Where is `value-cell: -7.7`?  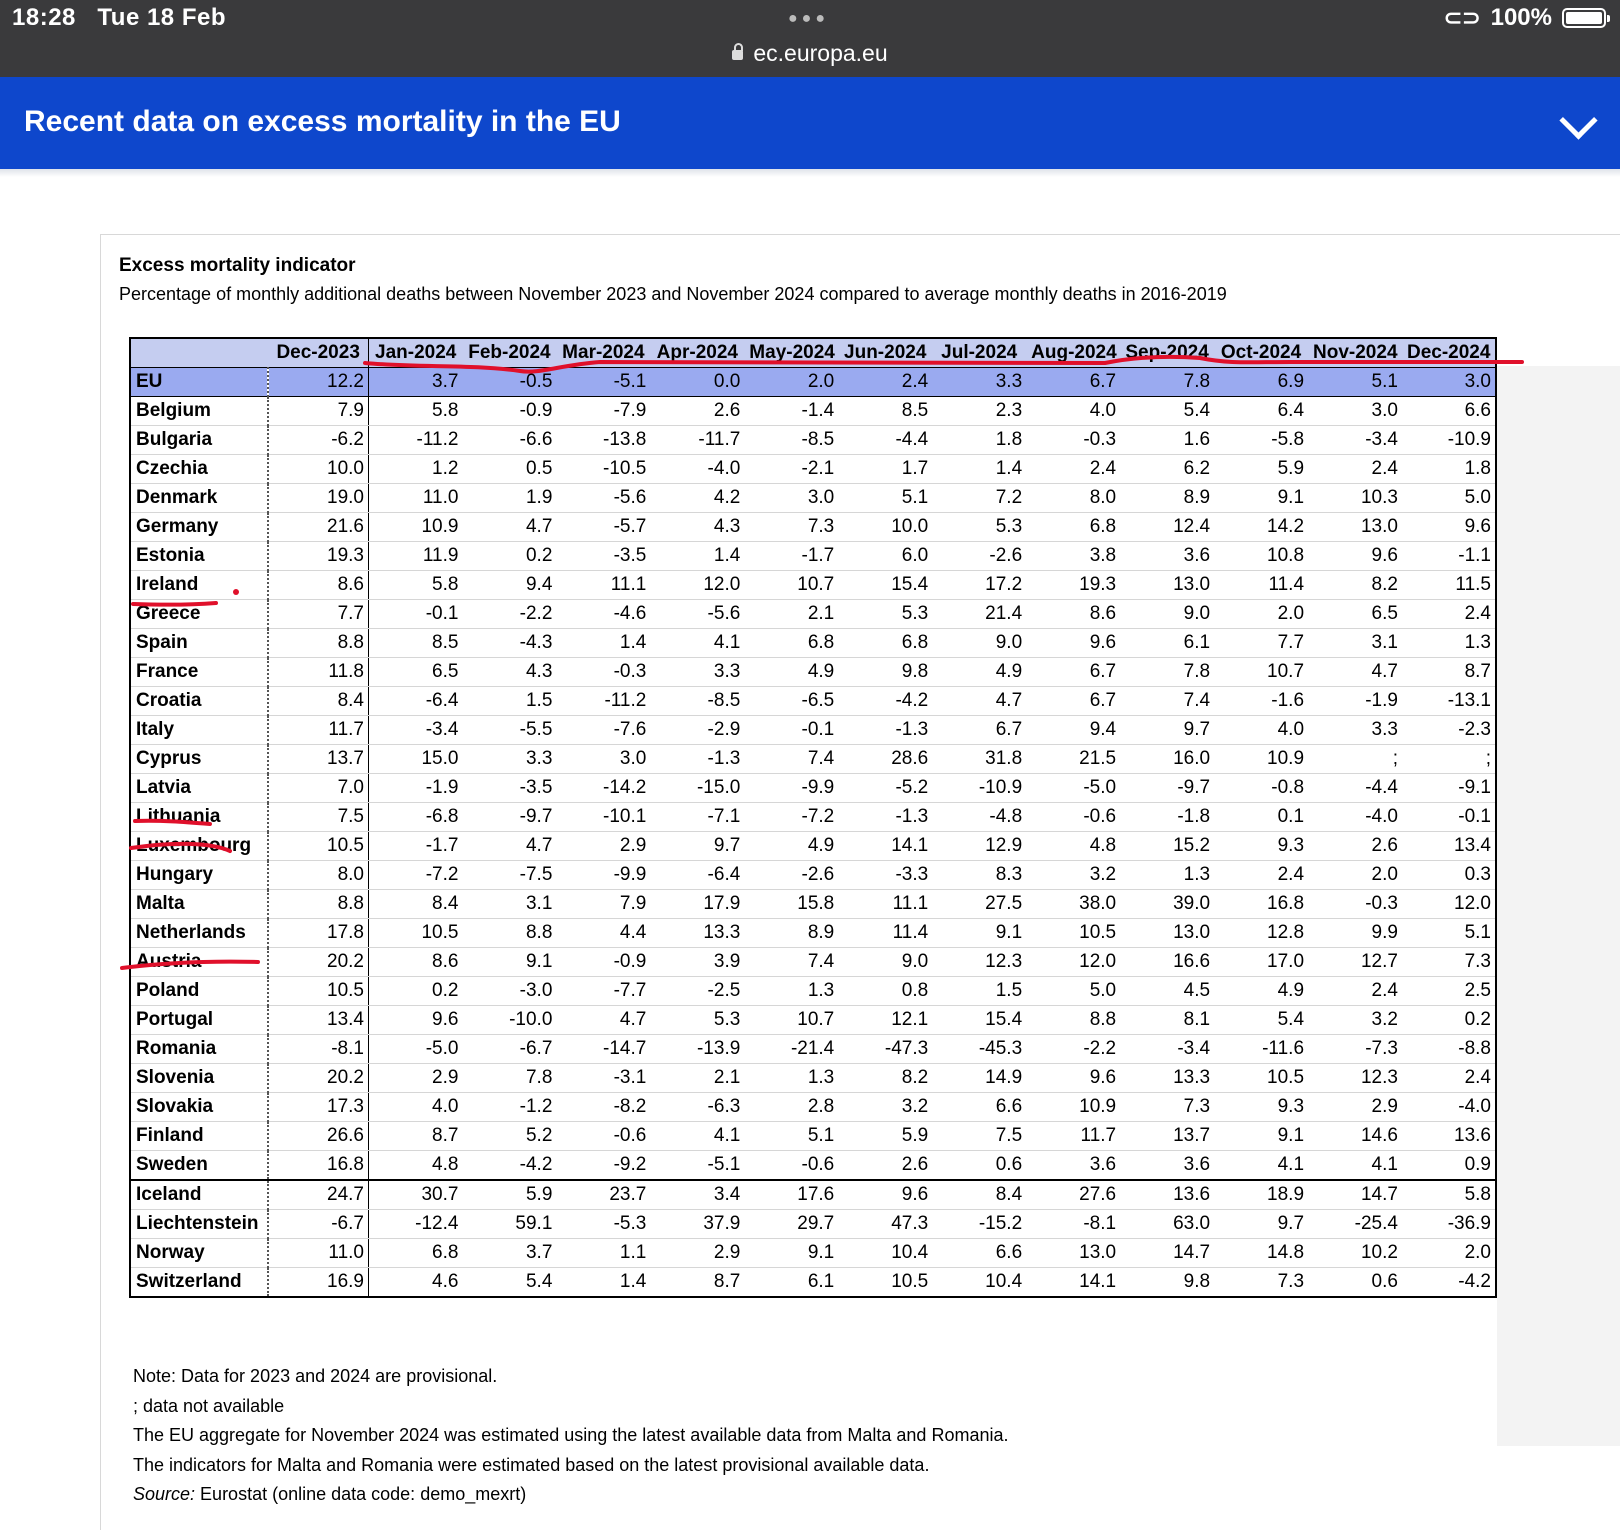
value-cell: -7.7 is located at coordinates (603, 991).